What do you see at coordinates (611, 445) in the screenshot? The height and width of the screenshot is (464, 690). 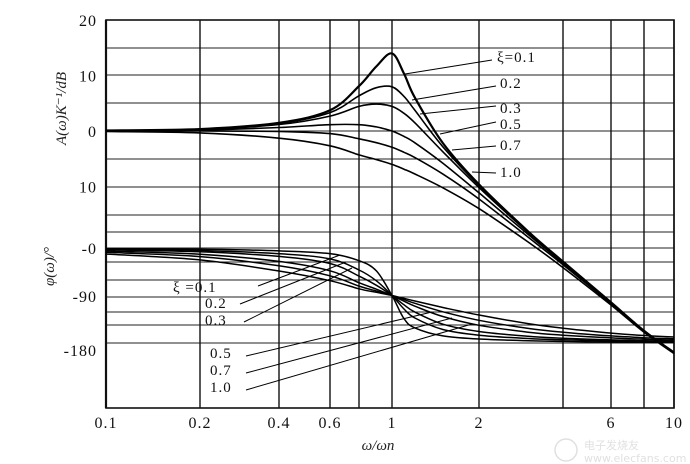 I see `watermark-brand: 电子发烧友` at bounding box center [611, 445].